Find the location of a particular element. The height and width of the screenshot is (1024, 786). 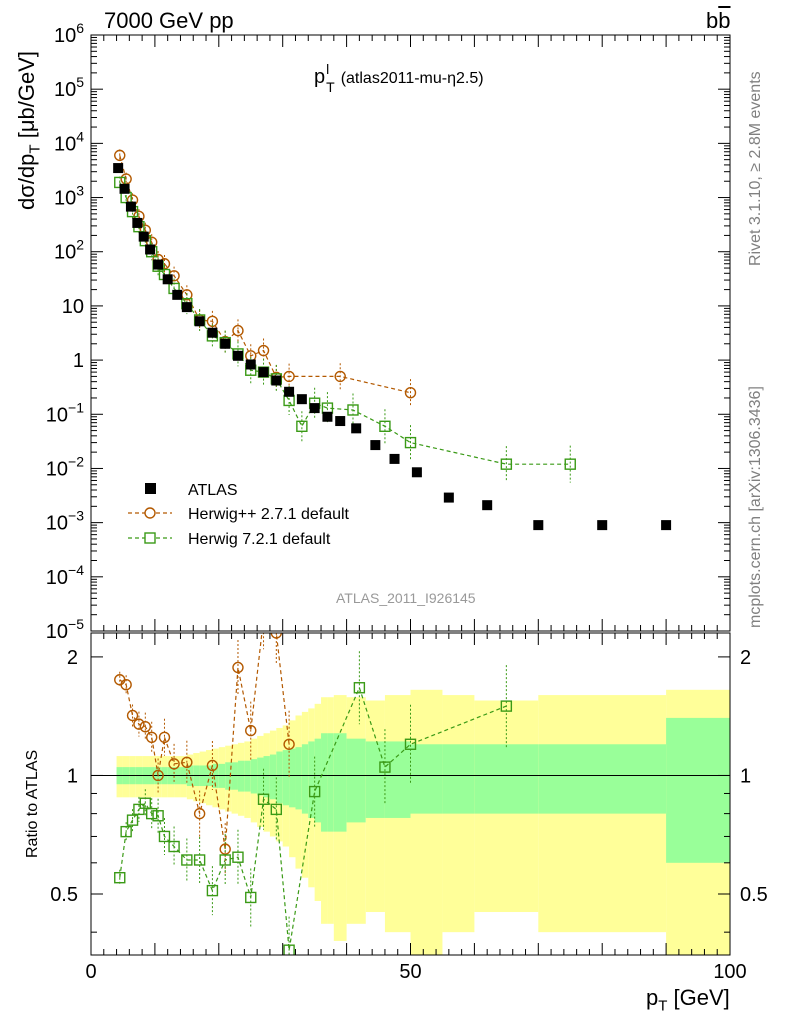

y-label-main-unit: [μb/GeV] is located at coordinates (26, 95).